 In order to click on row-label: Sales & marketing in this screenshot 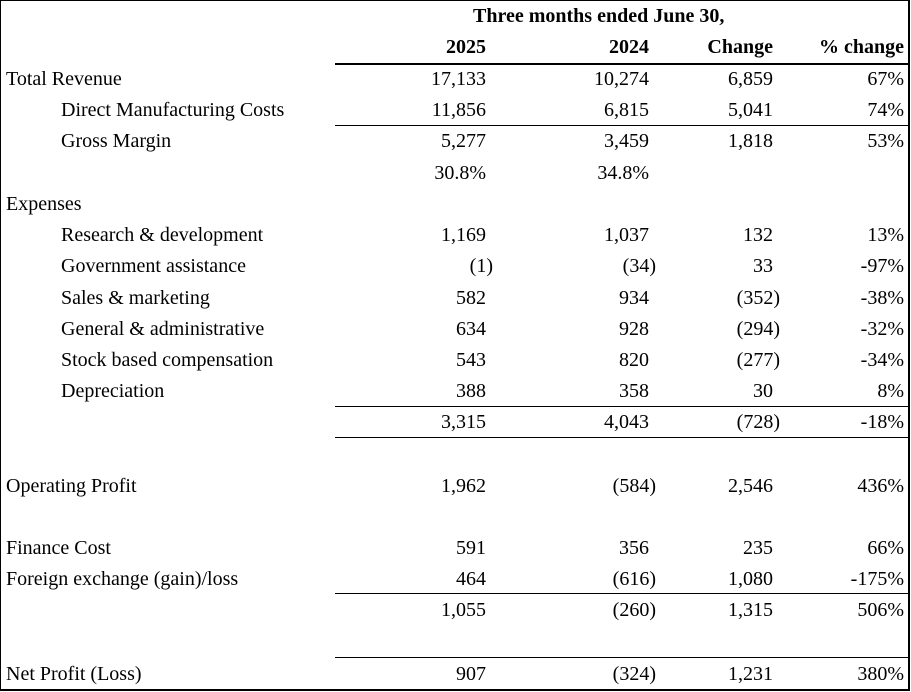, I will do `click(135, 298)`.